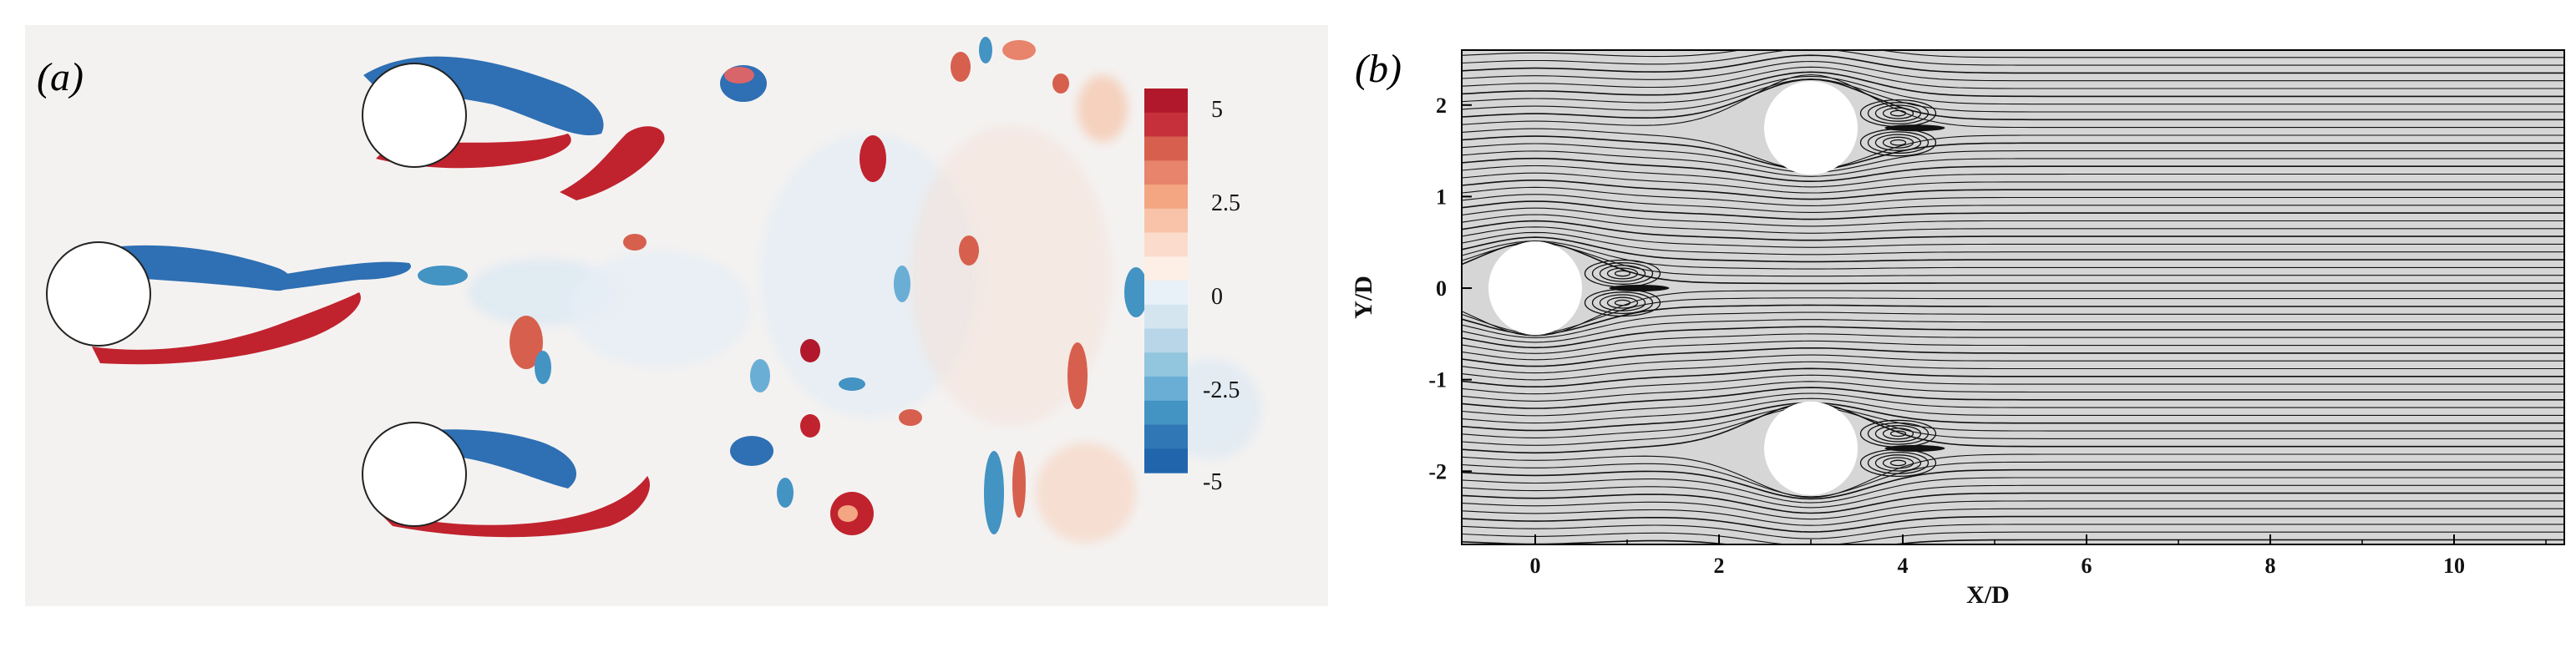 This screenshot has width=2576, height=653. What do you see at coordinates (2454, 566) in the screenshot?
I see `x-tick-label: 10` at bounding box center [2454, 566].